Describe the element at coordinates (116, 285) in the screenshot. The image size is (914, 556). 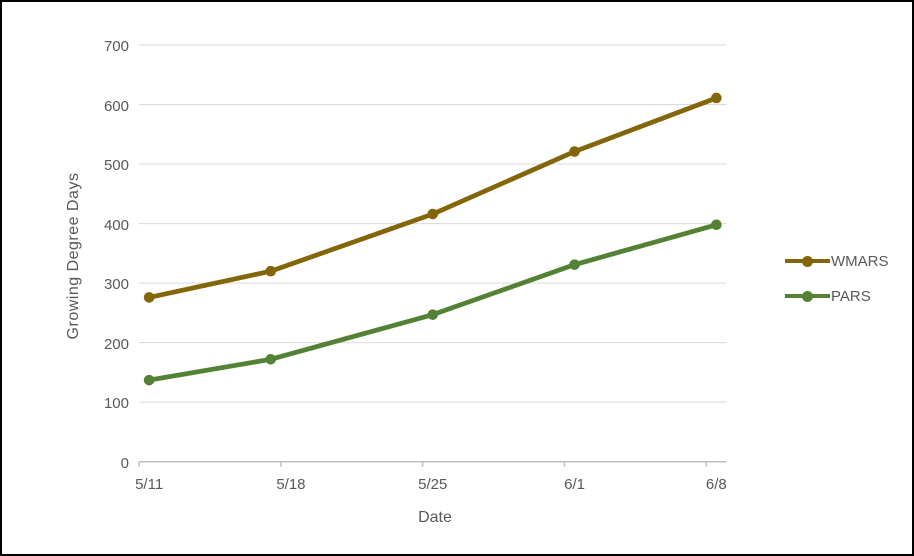
I see `y-tick-label: 300` at that location.